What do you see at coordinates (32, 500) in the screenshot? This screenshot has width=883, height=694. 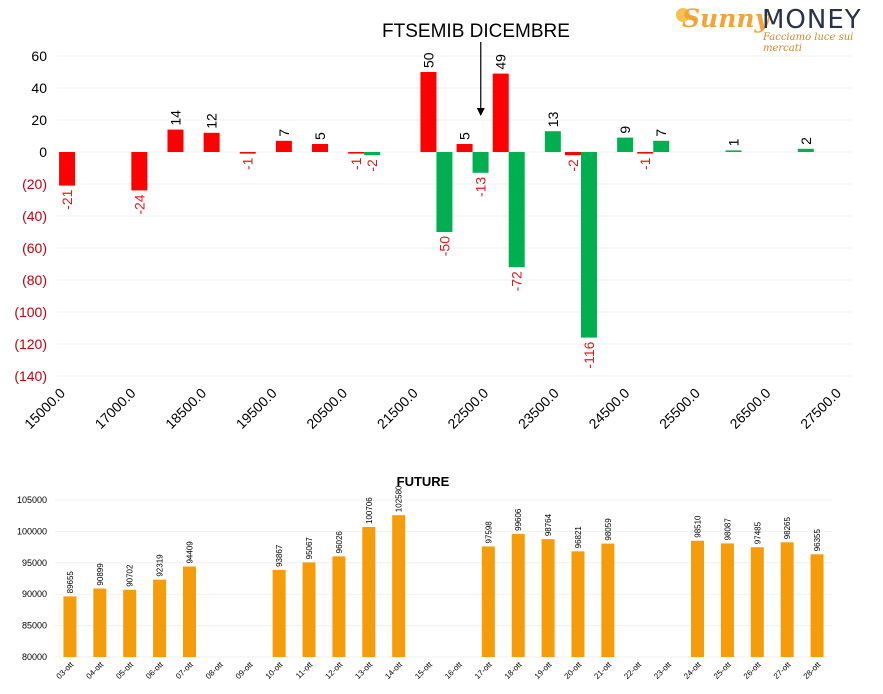 I see `future-y-tick-label: 105000` at bounding box center [32, 500].